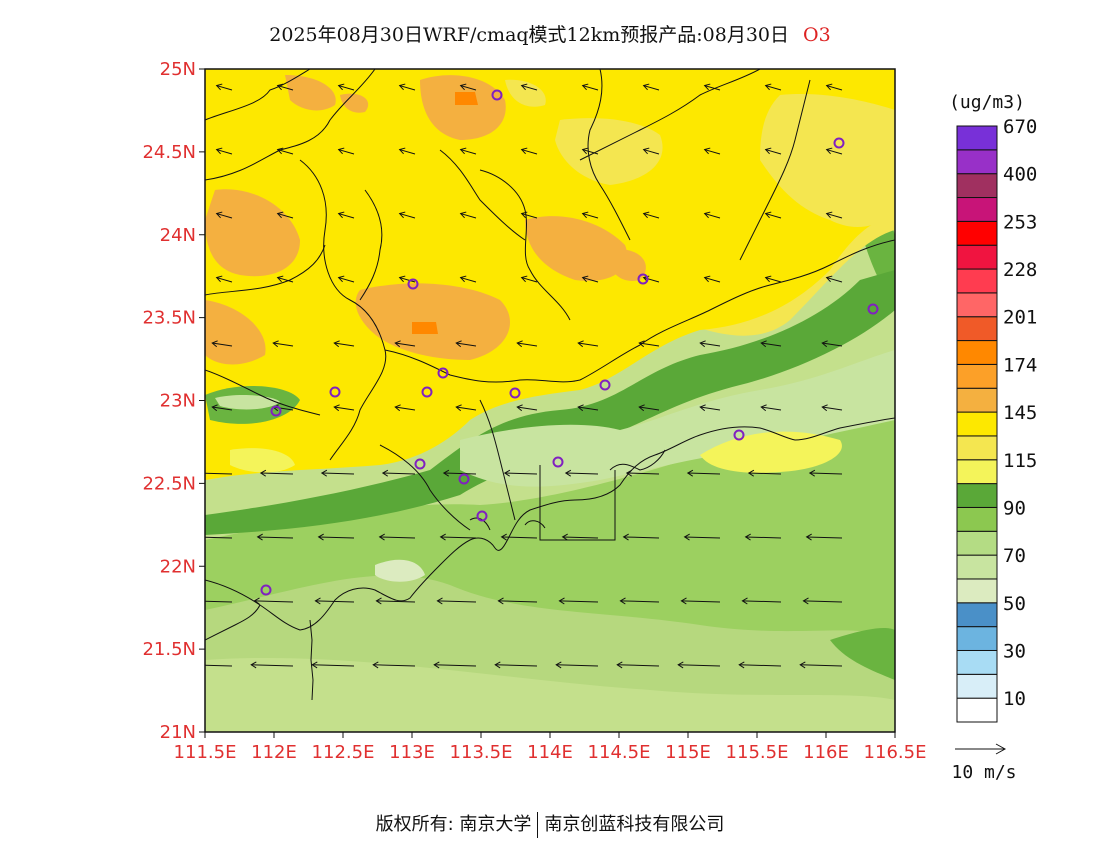  Describe the element at coordinates (1014, 699) in the screenshot. I see `colorbar-label: 10` at that location.